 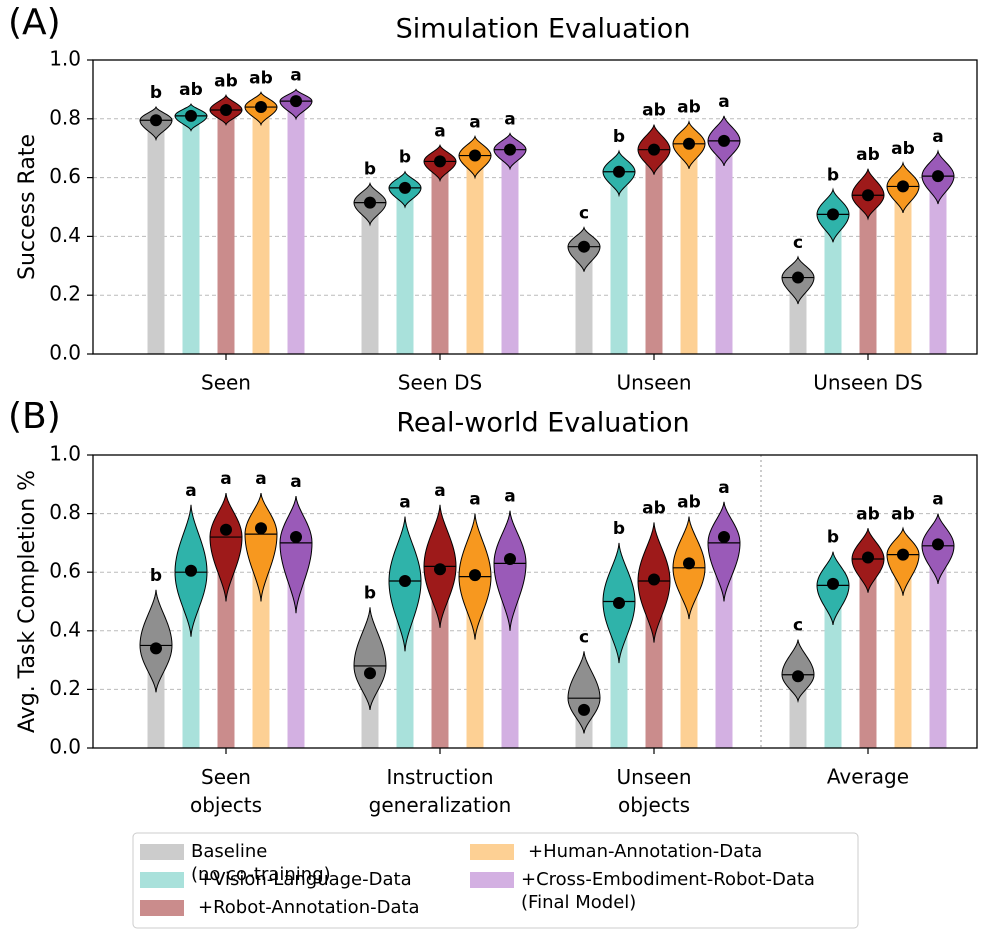 What do you see at coordinates (867, 383) in the screenshot?
I see `x-tick-label: Unseen DS` at bounding box center [867, 383].